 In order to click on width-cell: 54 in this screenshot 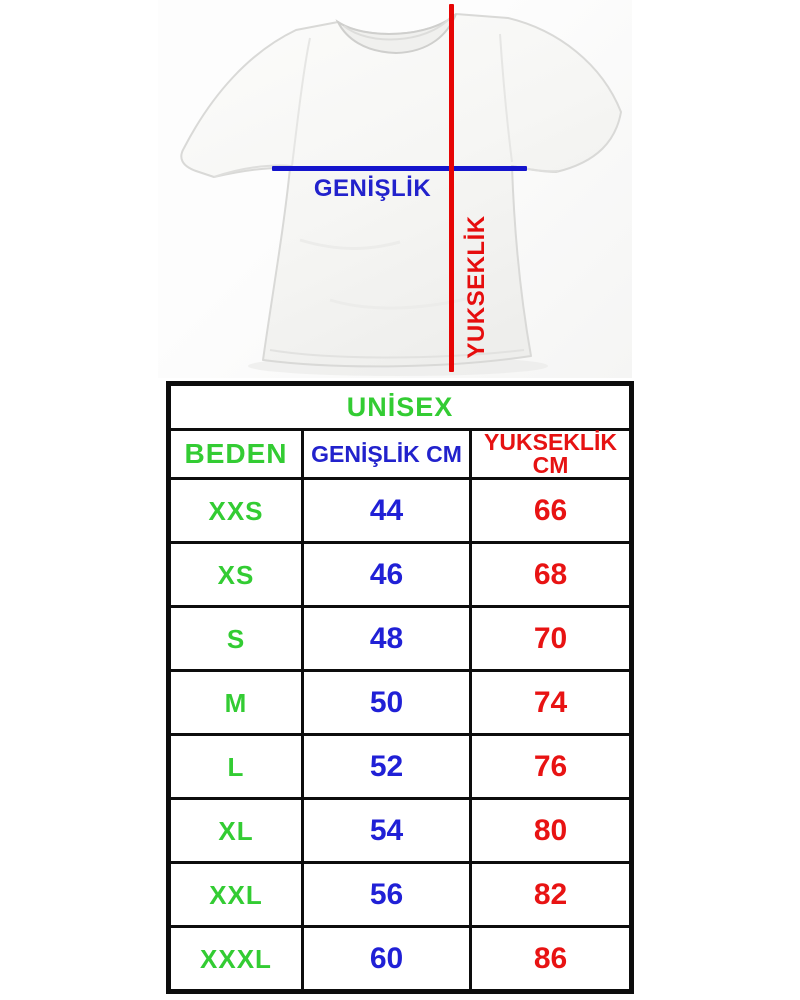, I will do `click(386, 830)`.